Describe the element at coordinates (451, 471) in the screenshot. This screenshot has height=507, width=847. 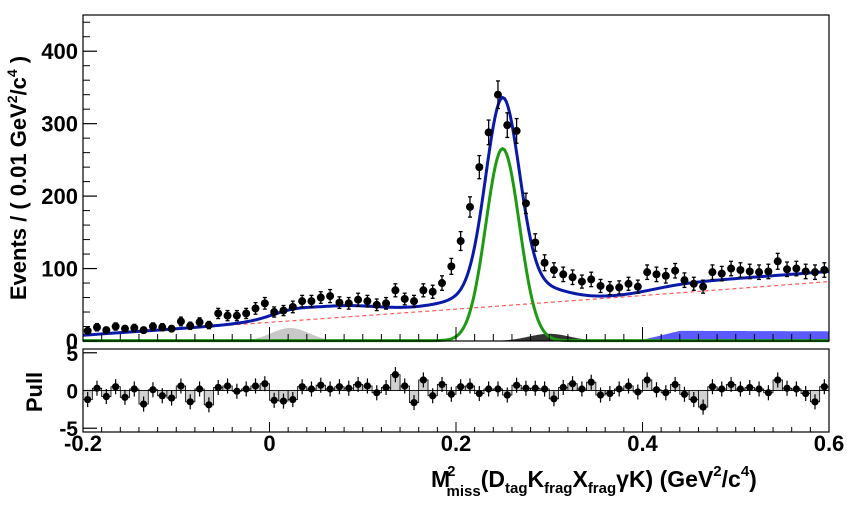
I see `xlabel-sup2: 2` at that location.